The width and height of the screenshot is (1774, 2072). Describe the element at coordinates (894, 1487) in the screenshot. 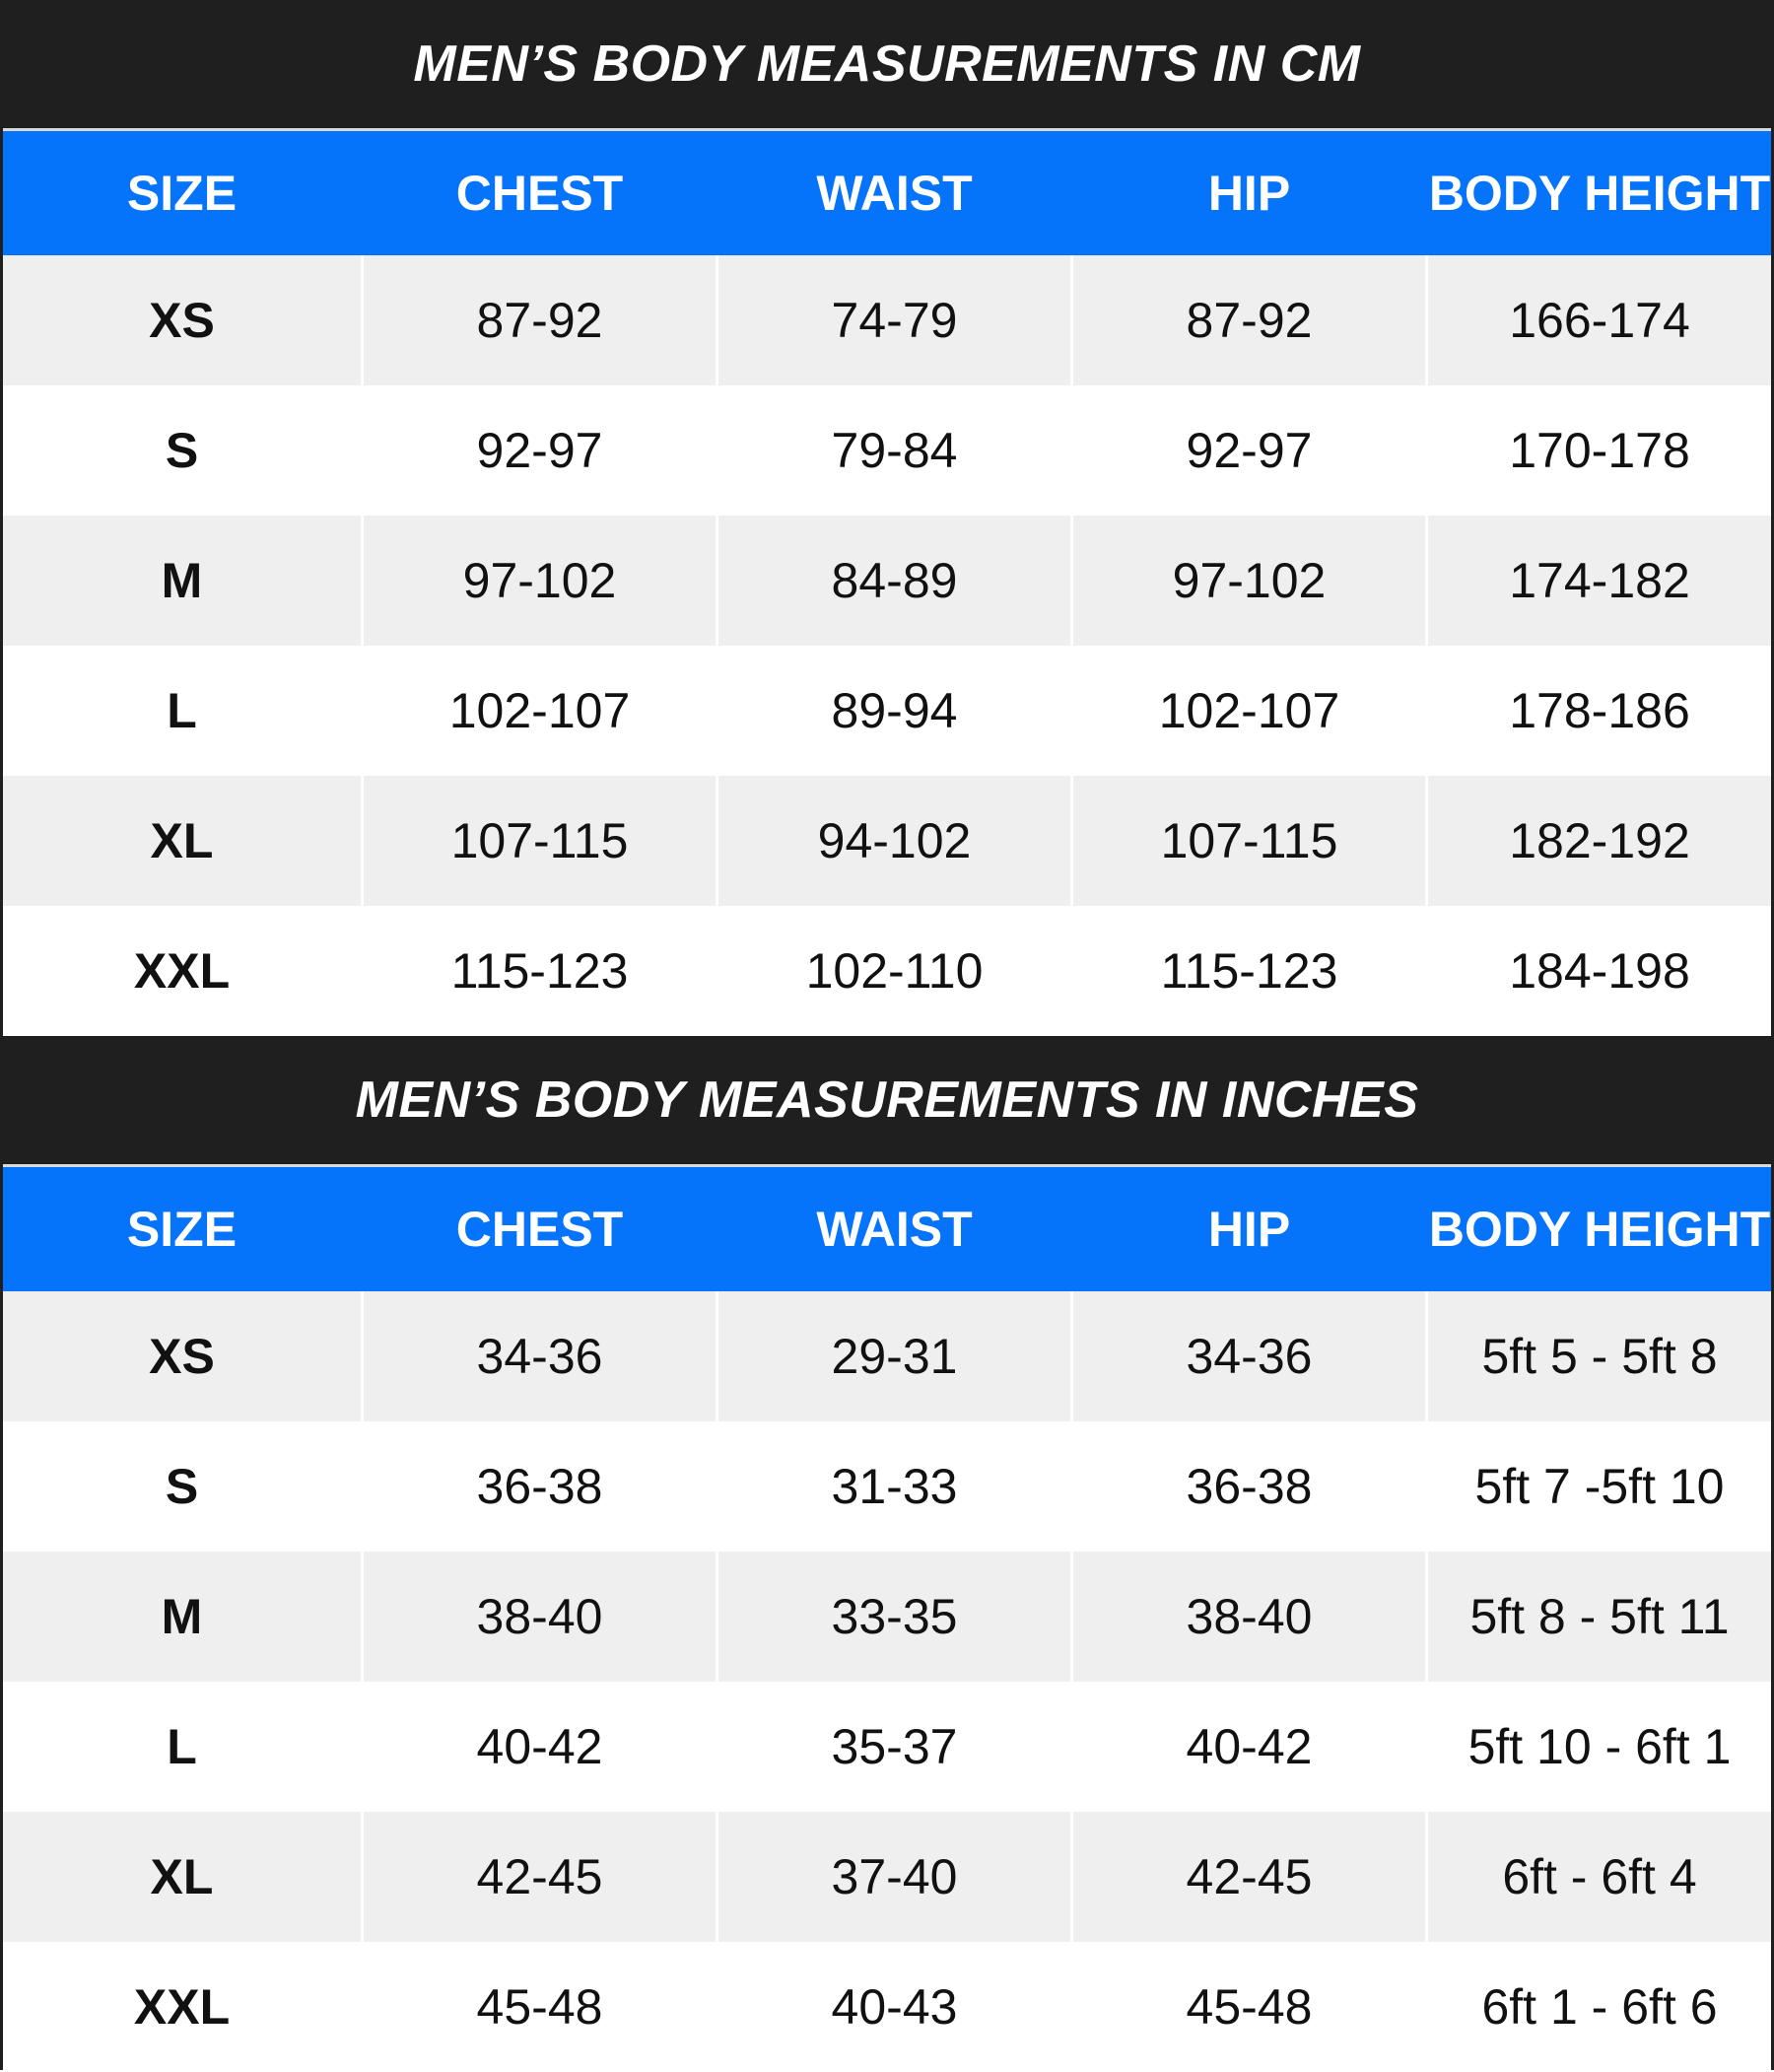

I see `waist-cell: 31-33` at that location.